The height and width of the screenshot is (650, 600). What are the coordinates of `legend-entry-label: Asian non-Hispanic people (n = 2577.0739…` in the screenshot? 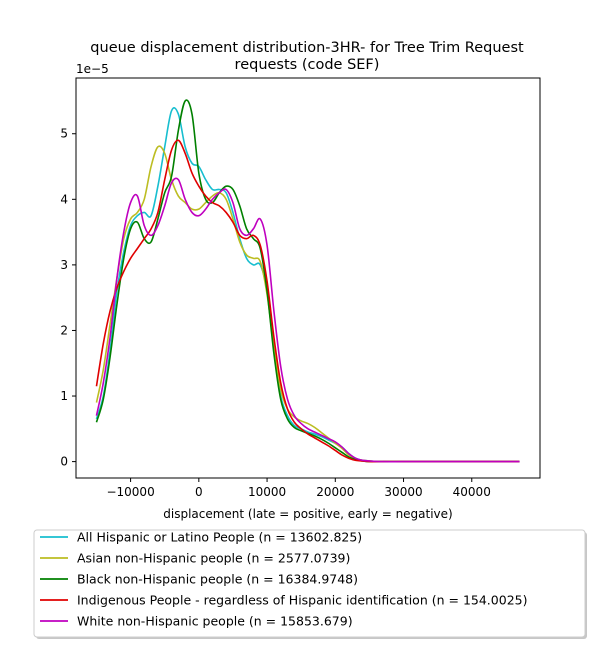 It's located at (213, 558).